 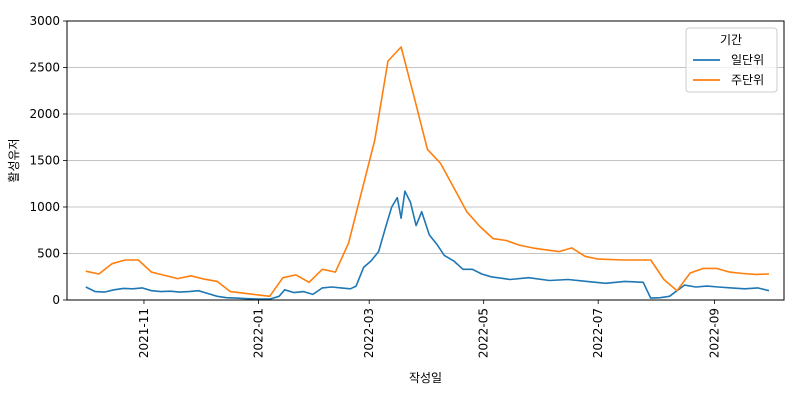 What do you see at coordinates (747, 80) in the screenshot?
I see `legend-label: 주단위` at bounding box center [747, 80].